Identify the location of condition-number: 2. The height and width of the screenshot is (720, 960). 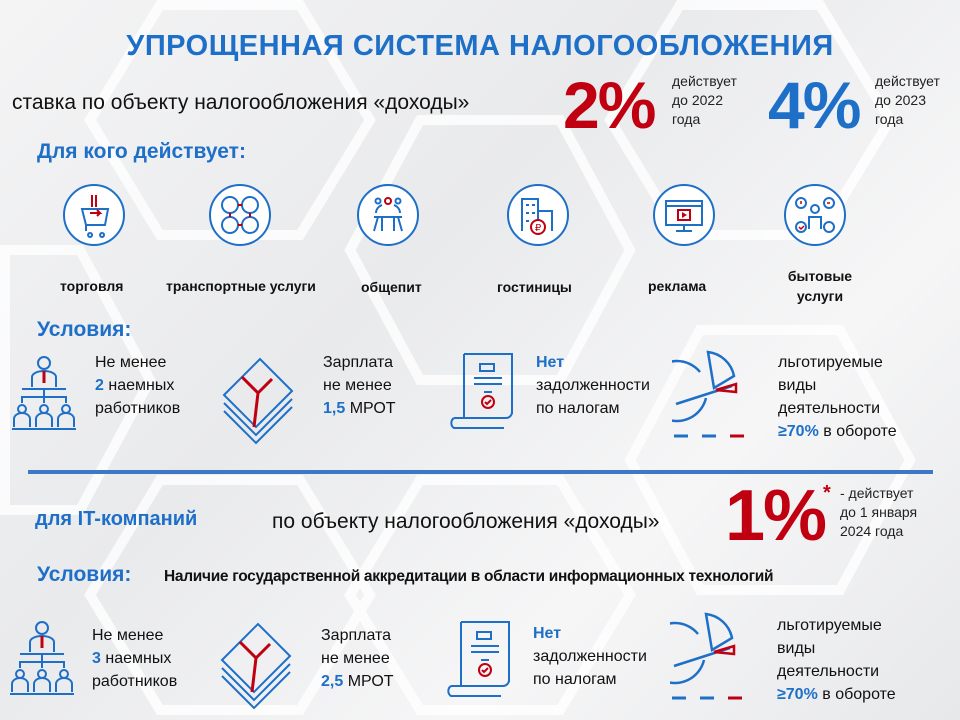
(99, 385).